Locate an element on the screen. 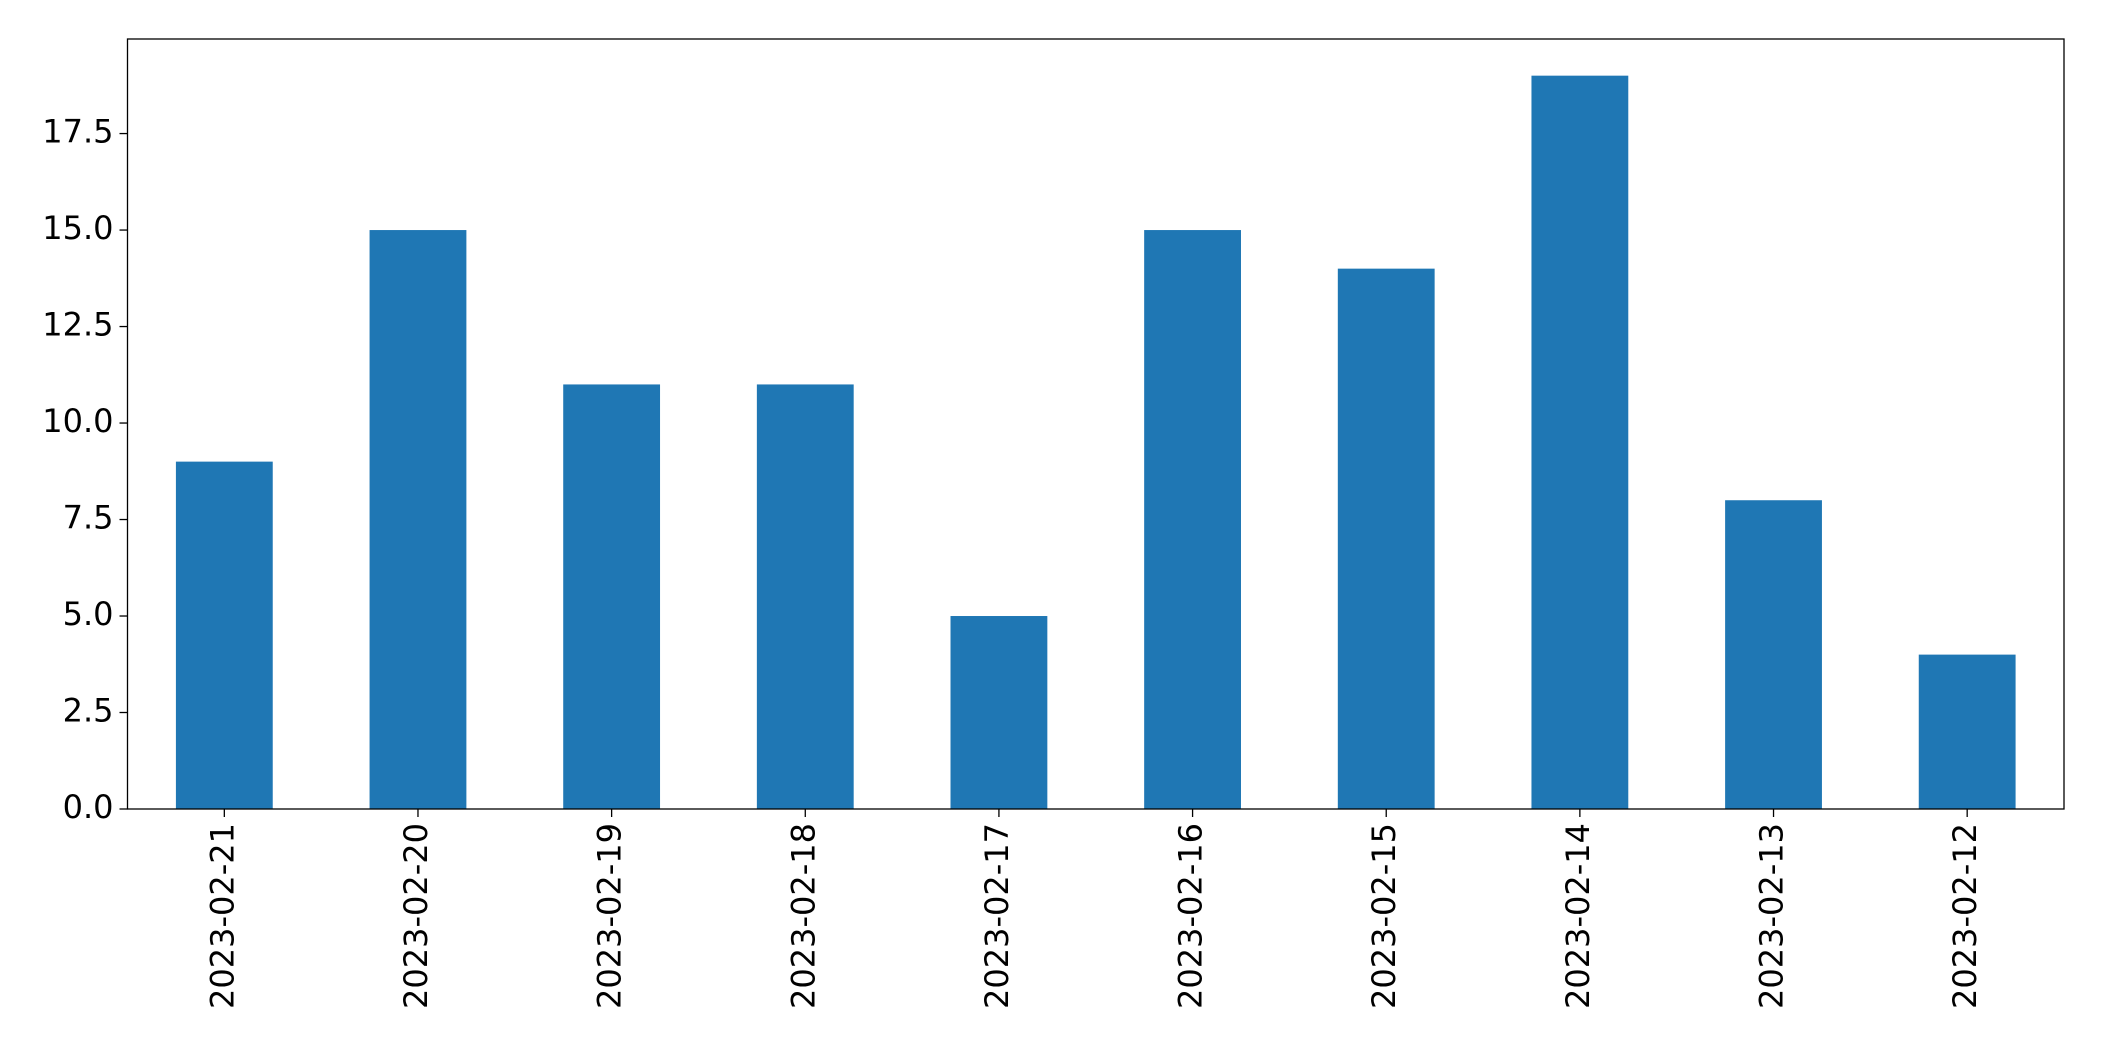 Image resolution: width=2104 pixels, height=1061 pixels. x-tick-label: 2023-02-18 is located at coordinates (803, 916).